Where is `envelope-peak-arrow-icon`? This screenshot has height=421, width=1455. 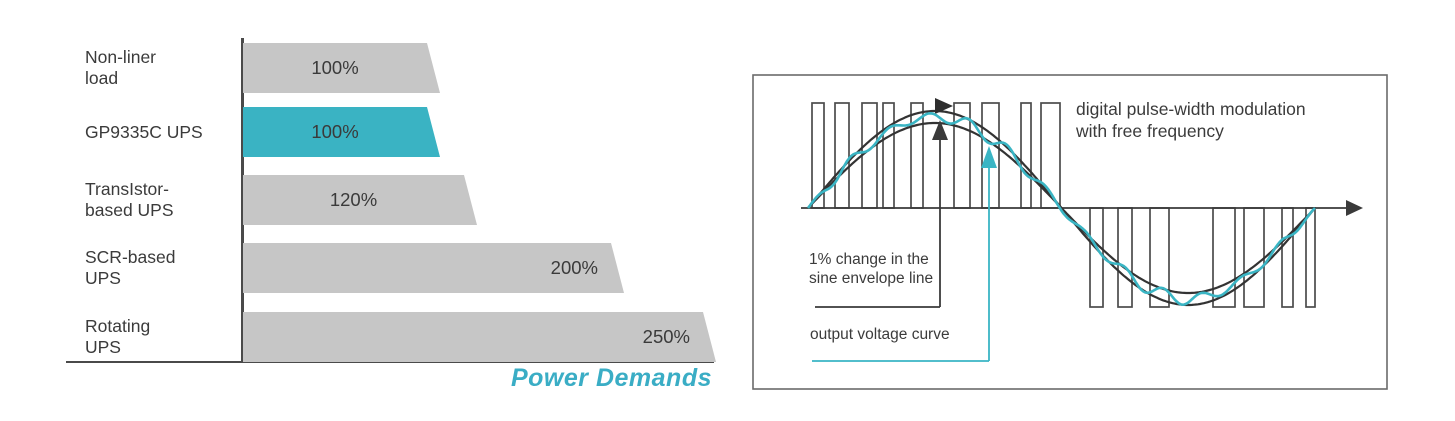 envelope-peak-arrow-icon is located at coordinates (944, 106).